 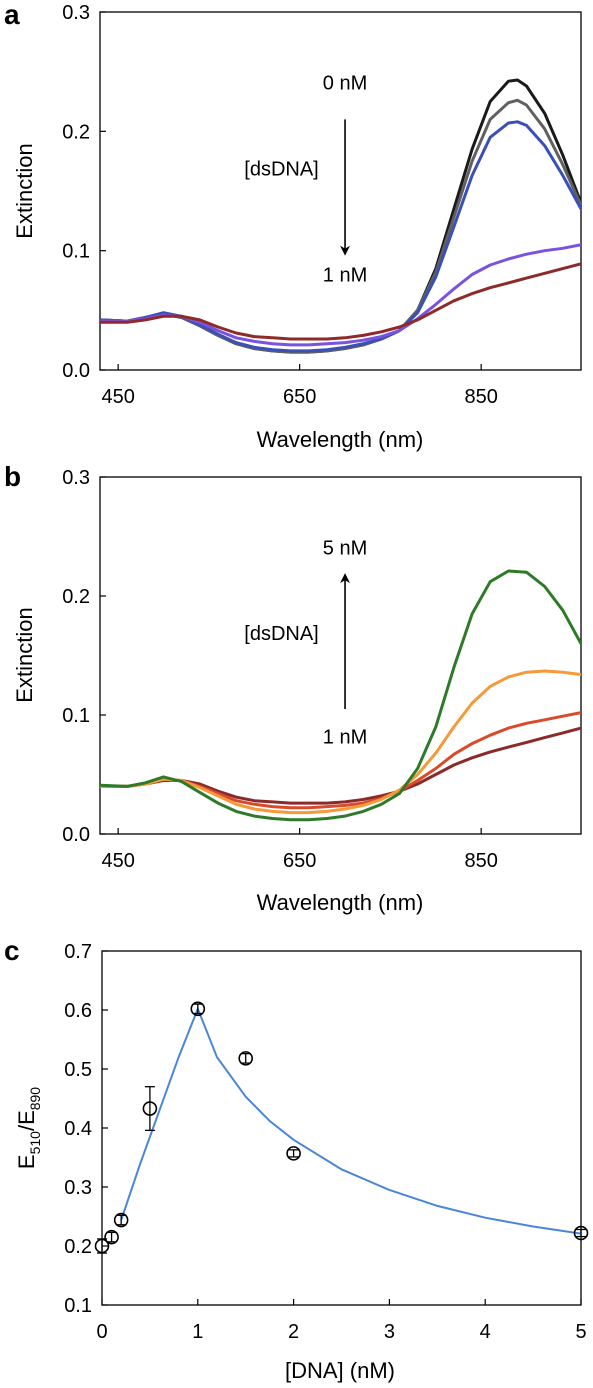 What do you see at coordinates (78, 1129) in the screenshot?
I see `y-tick-label-c-3: 0.4` at bounding box center [78, 1129].